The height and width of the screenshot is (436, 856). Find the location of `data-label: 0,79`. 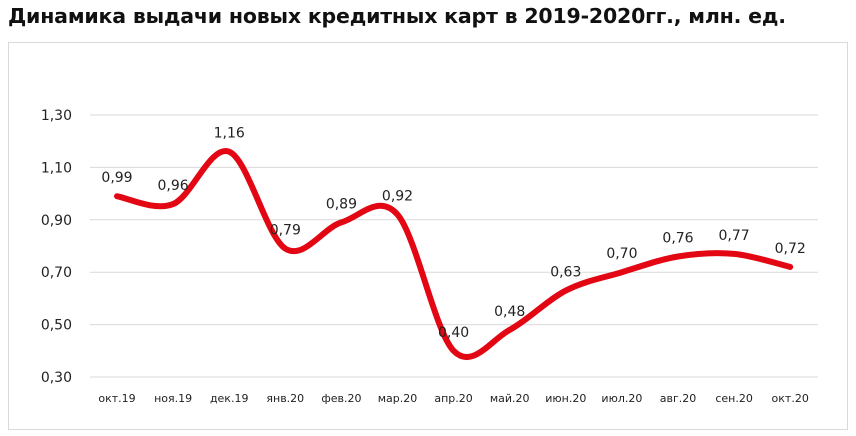

data-label: 0,79 is located at coordinates (285, 231).